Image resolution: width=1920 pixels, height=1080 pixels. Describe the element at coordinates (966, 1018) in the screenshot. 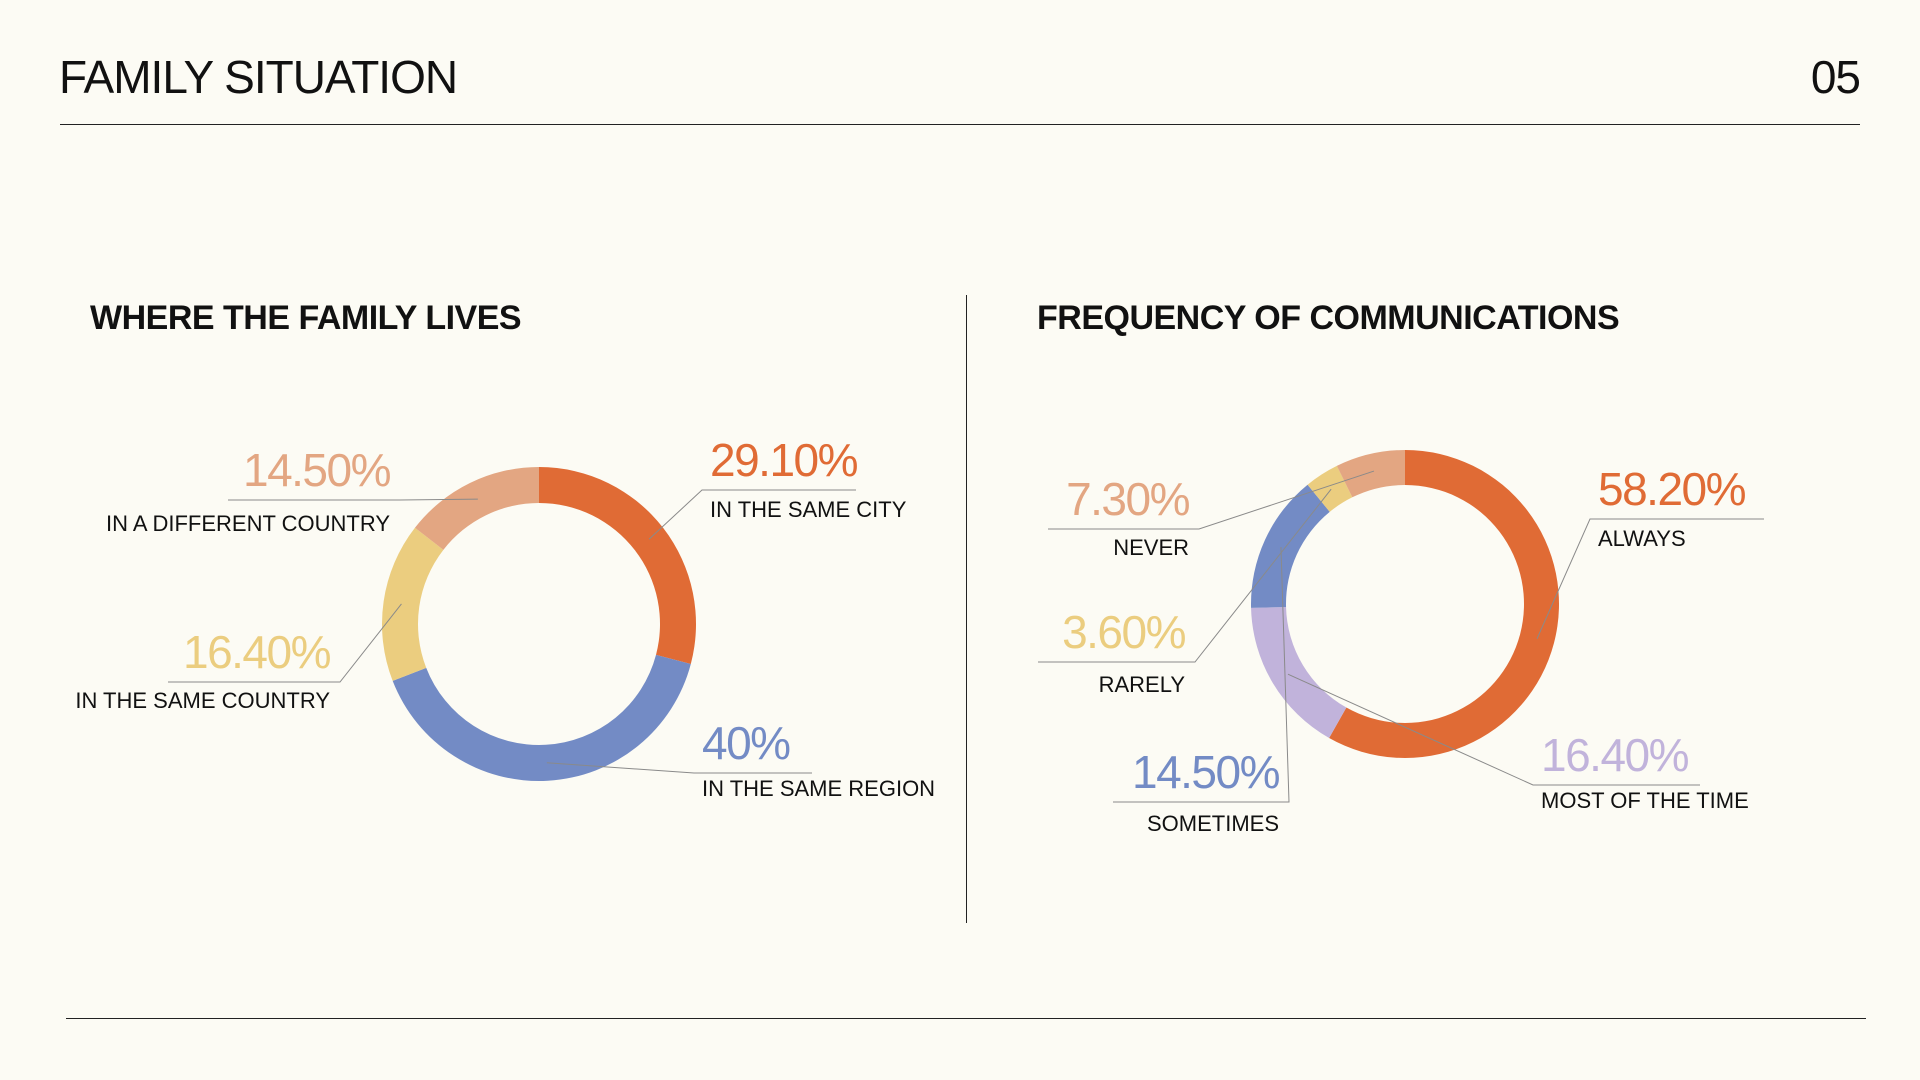

I see `footer-divider` at that location.